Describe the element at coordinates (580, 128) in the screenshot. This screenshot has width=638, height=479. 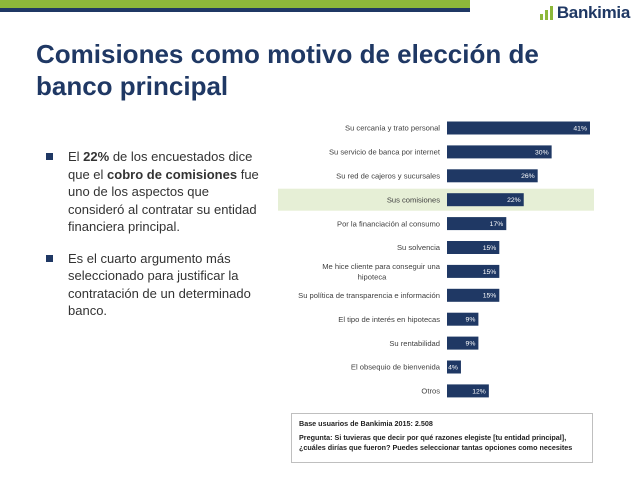
I see `data-label: 41%` at that location.